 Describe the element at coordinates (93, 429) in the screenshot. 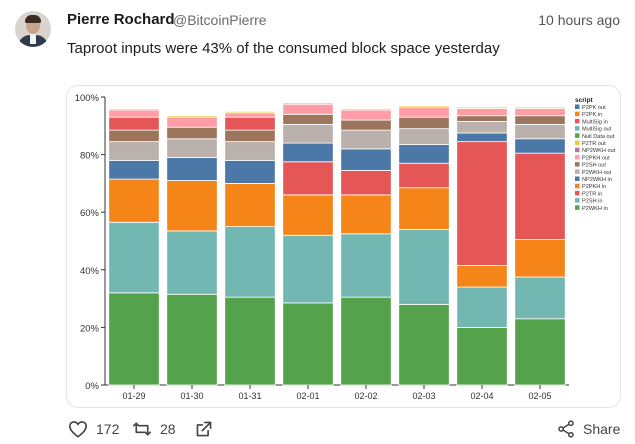

I see `like-button: 172` at that location.